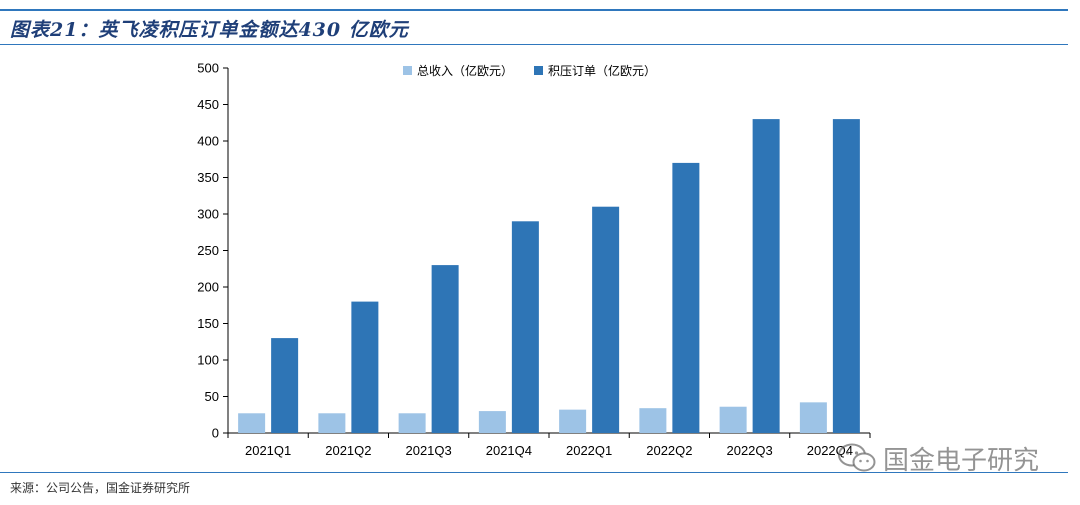 The height and width of the screenshot is (505, 1080). I want to click on y-tick-label: 400, so click(208, 141).